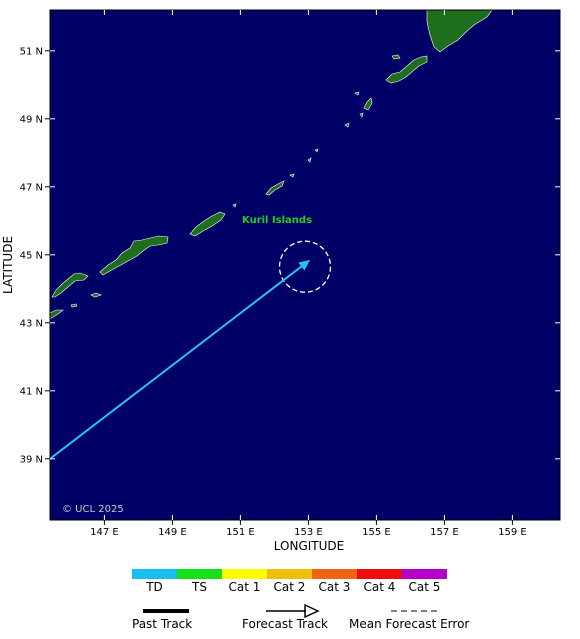 Image resolution: width=580 pixels, height=639 pixels. What do you see at coordinates (309, 546) in the screenshot?
I see `x-axis-title: LONGITUDE` at bounding box center [309, 546].